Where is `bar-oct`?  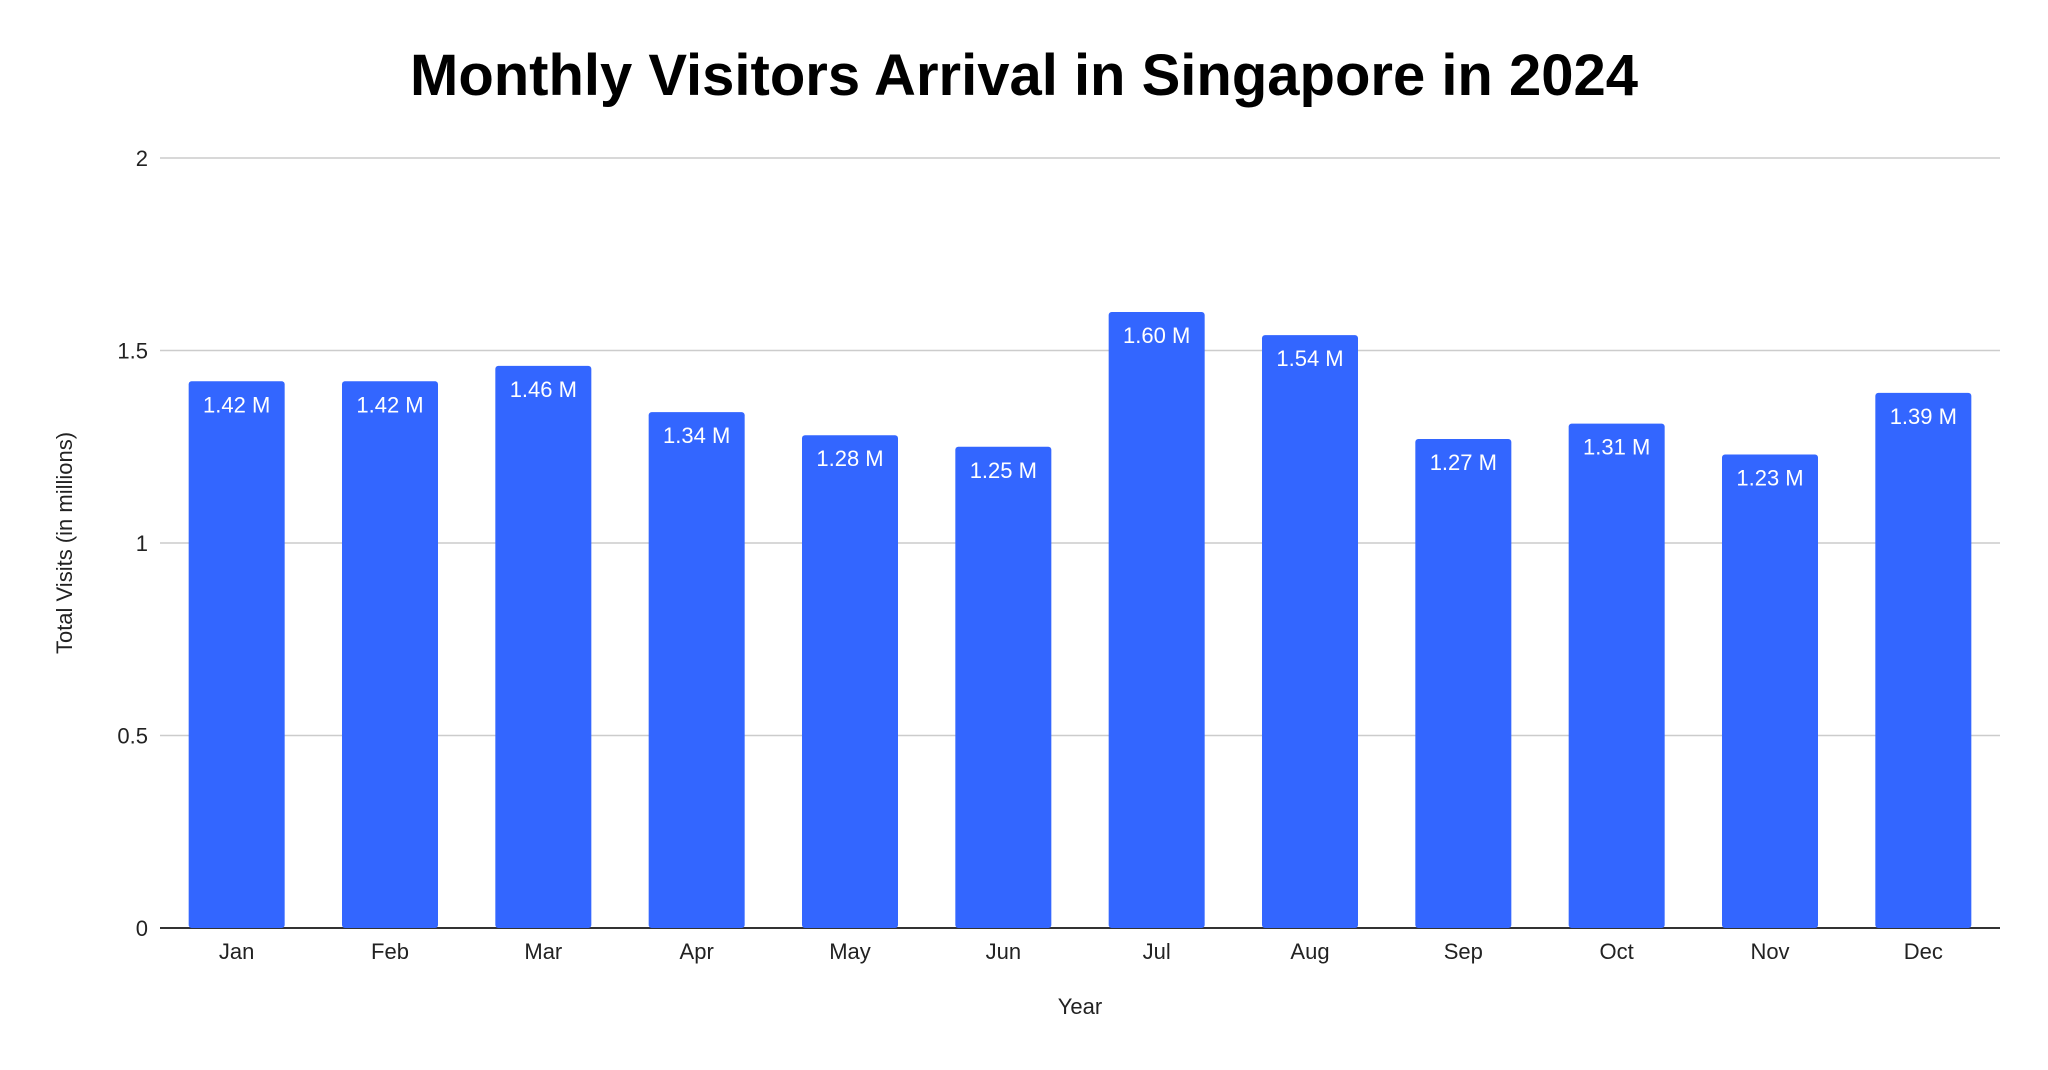
bar-oct is located at coordinates (1616, 675).